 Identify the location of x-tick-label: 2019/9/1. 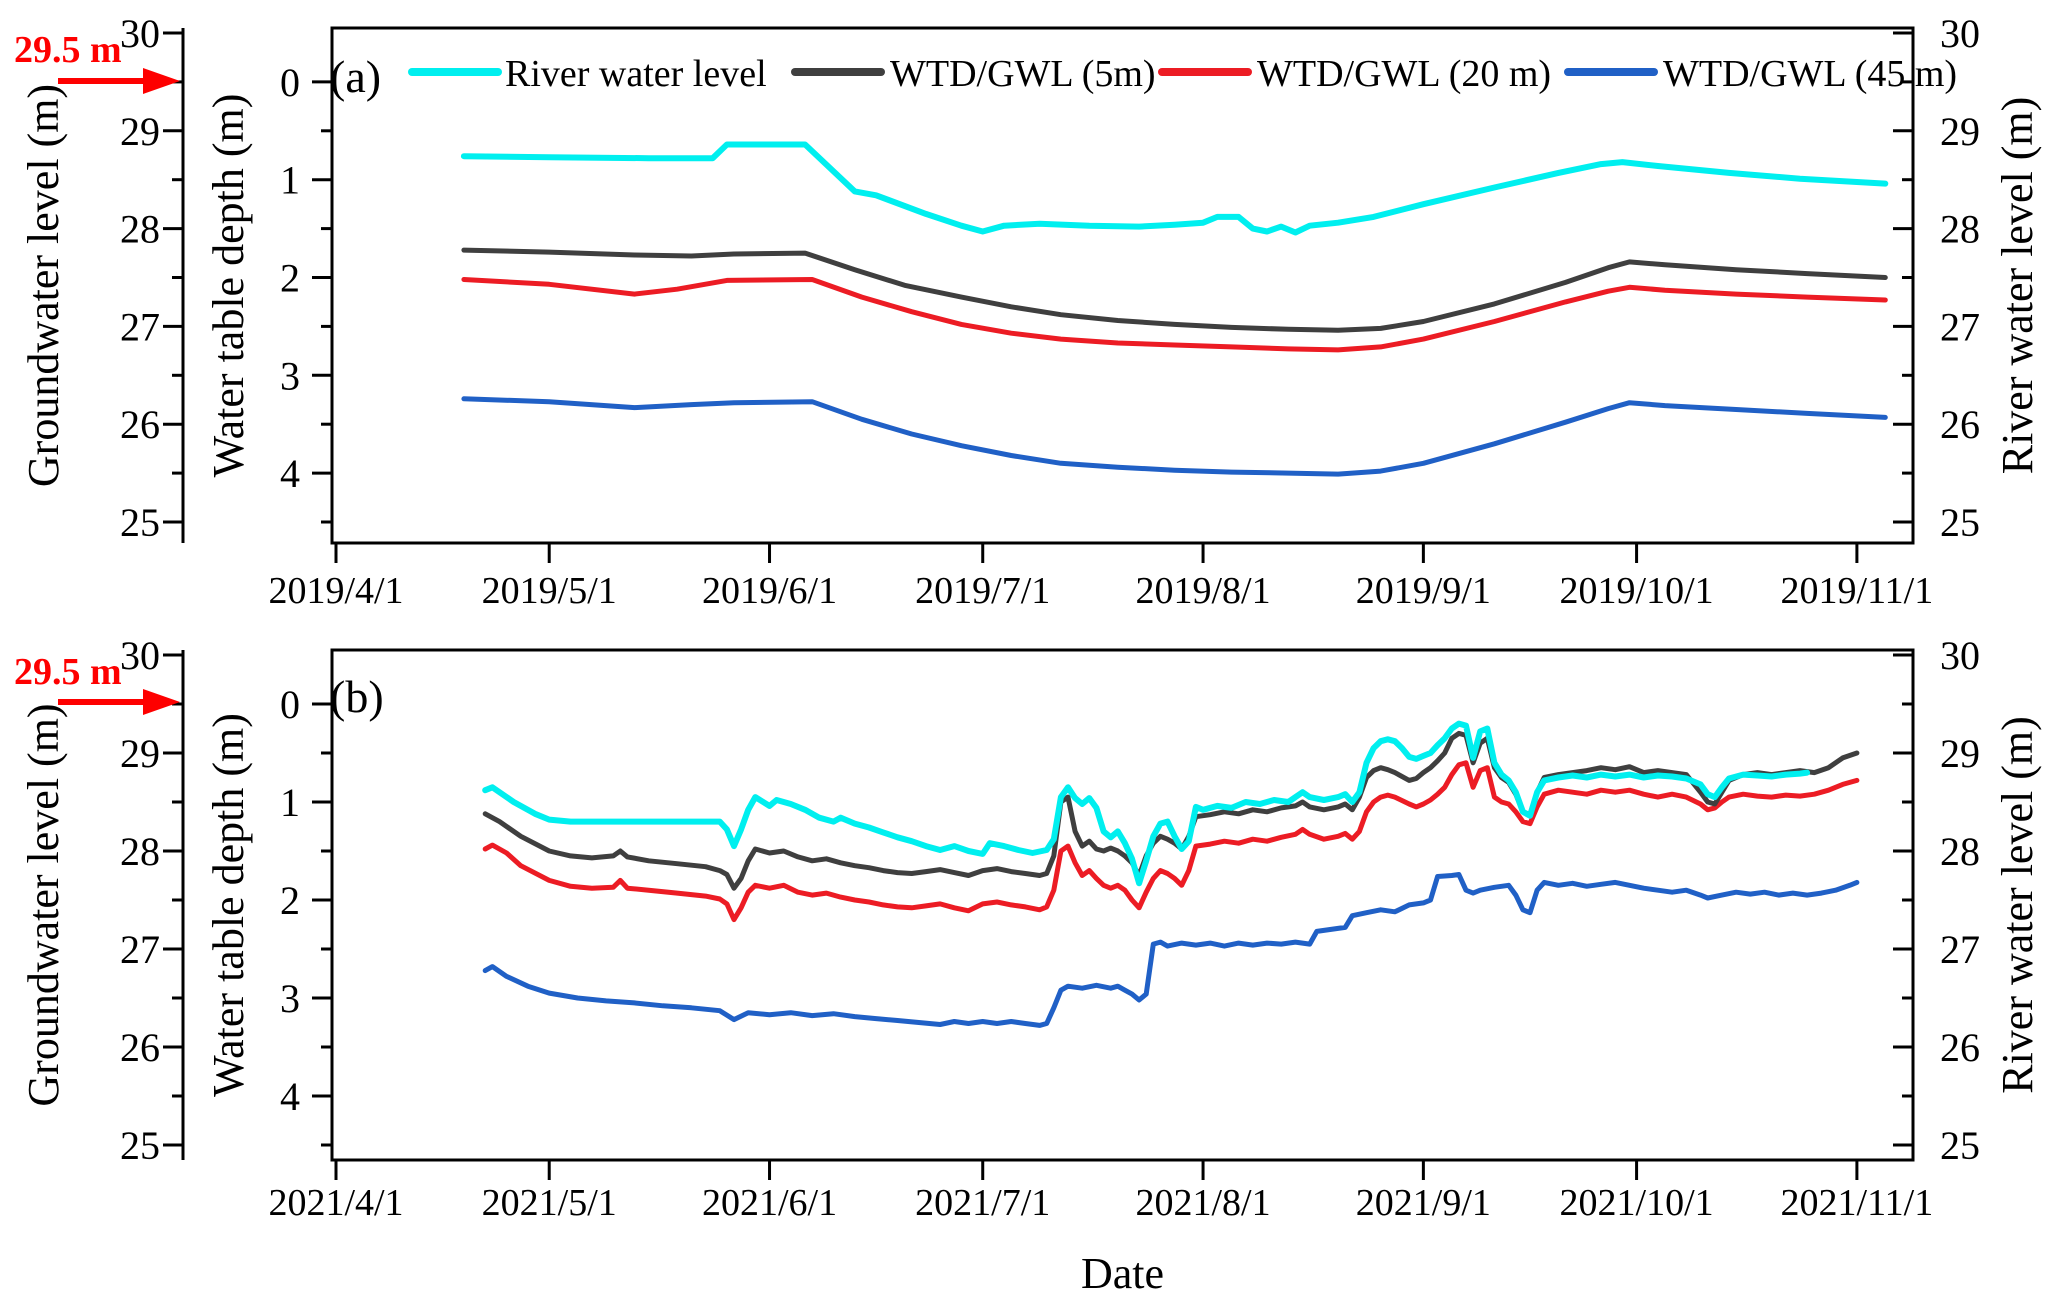
(1423, 591).